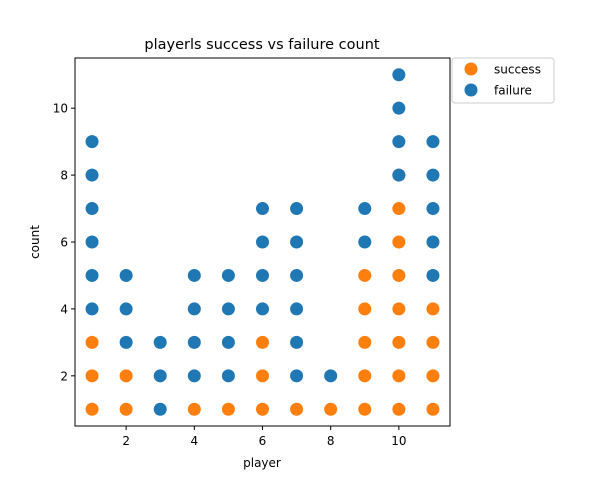 This screenshot has width=600, height=480. What do you see at coordinates (126, 441) in the screenshot?
I see `x-tick-label: 2` at bounding box center [126, 441].